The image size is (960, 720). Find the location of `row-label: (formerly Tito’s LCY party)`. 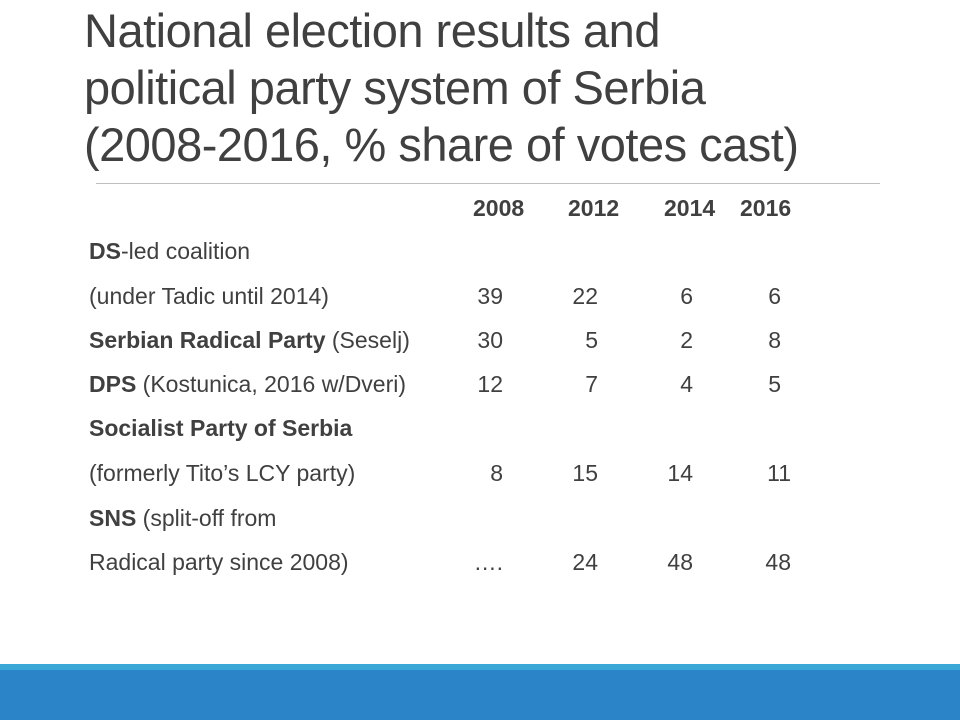

row-label: (formerly Tito’s LCY party) is located at coordinates (222, 473).